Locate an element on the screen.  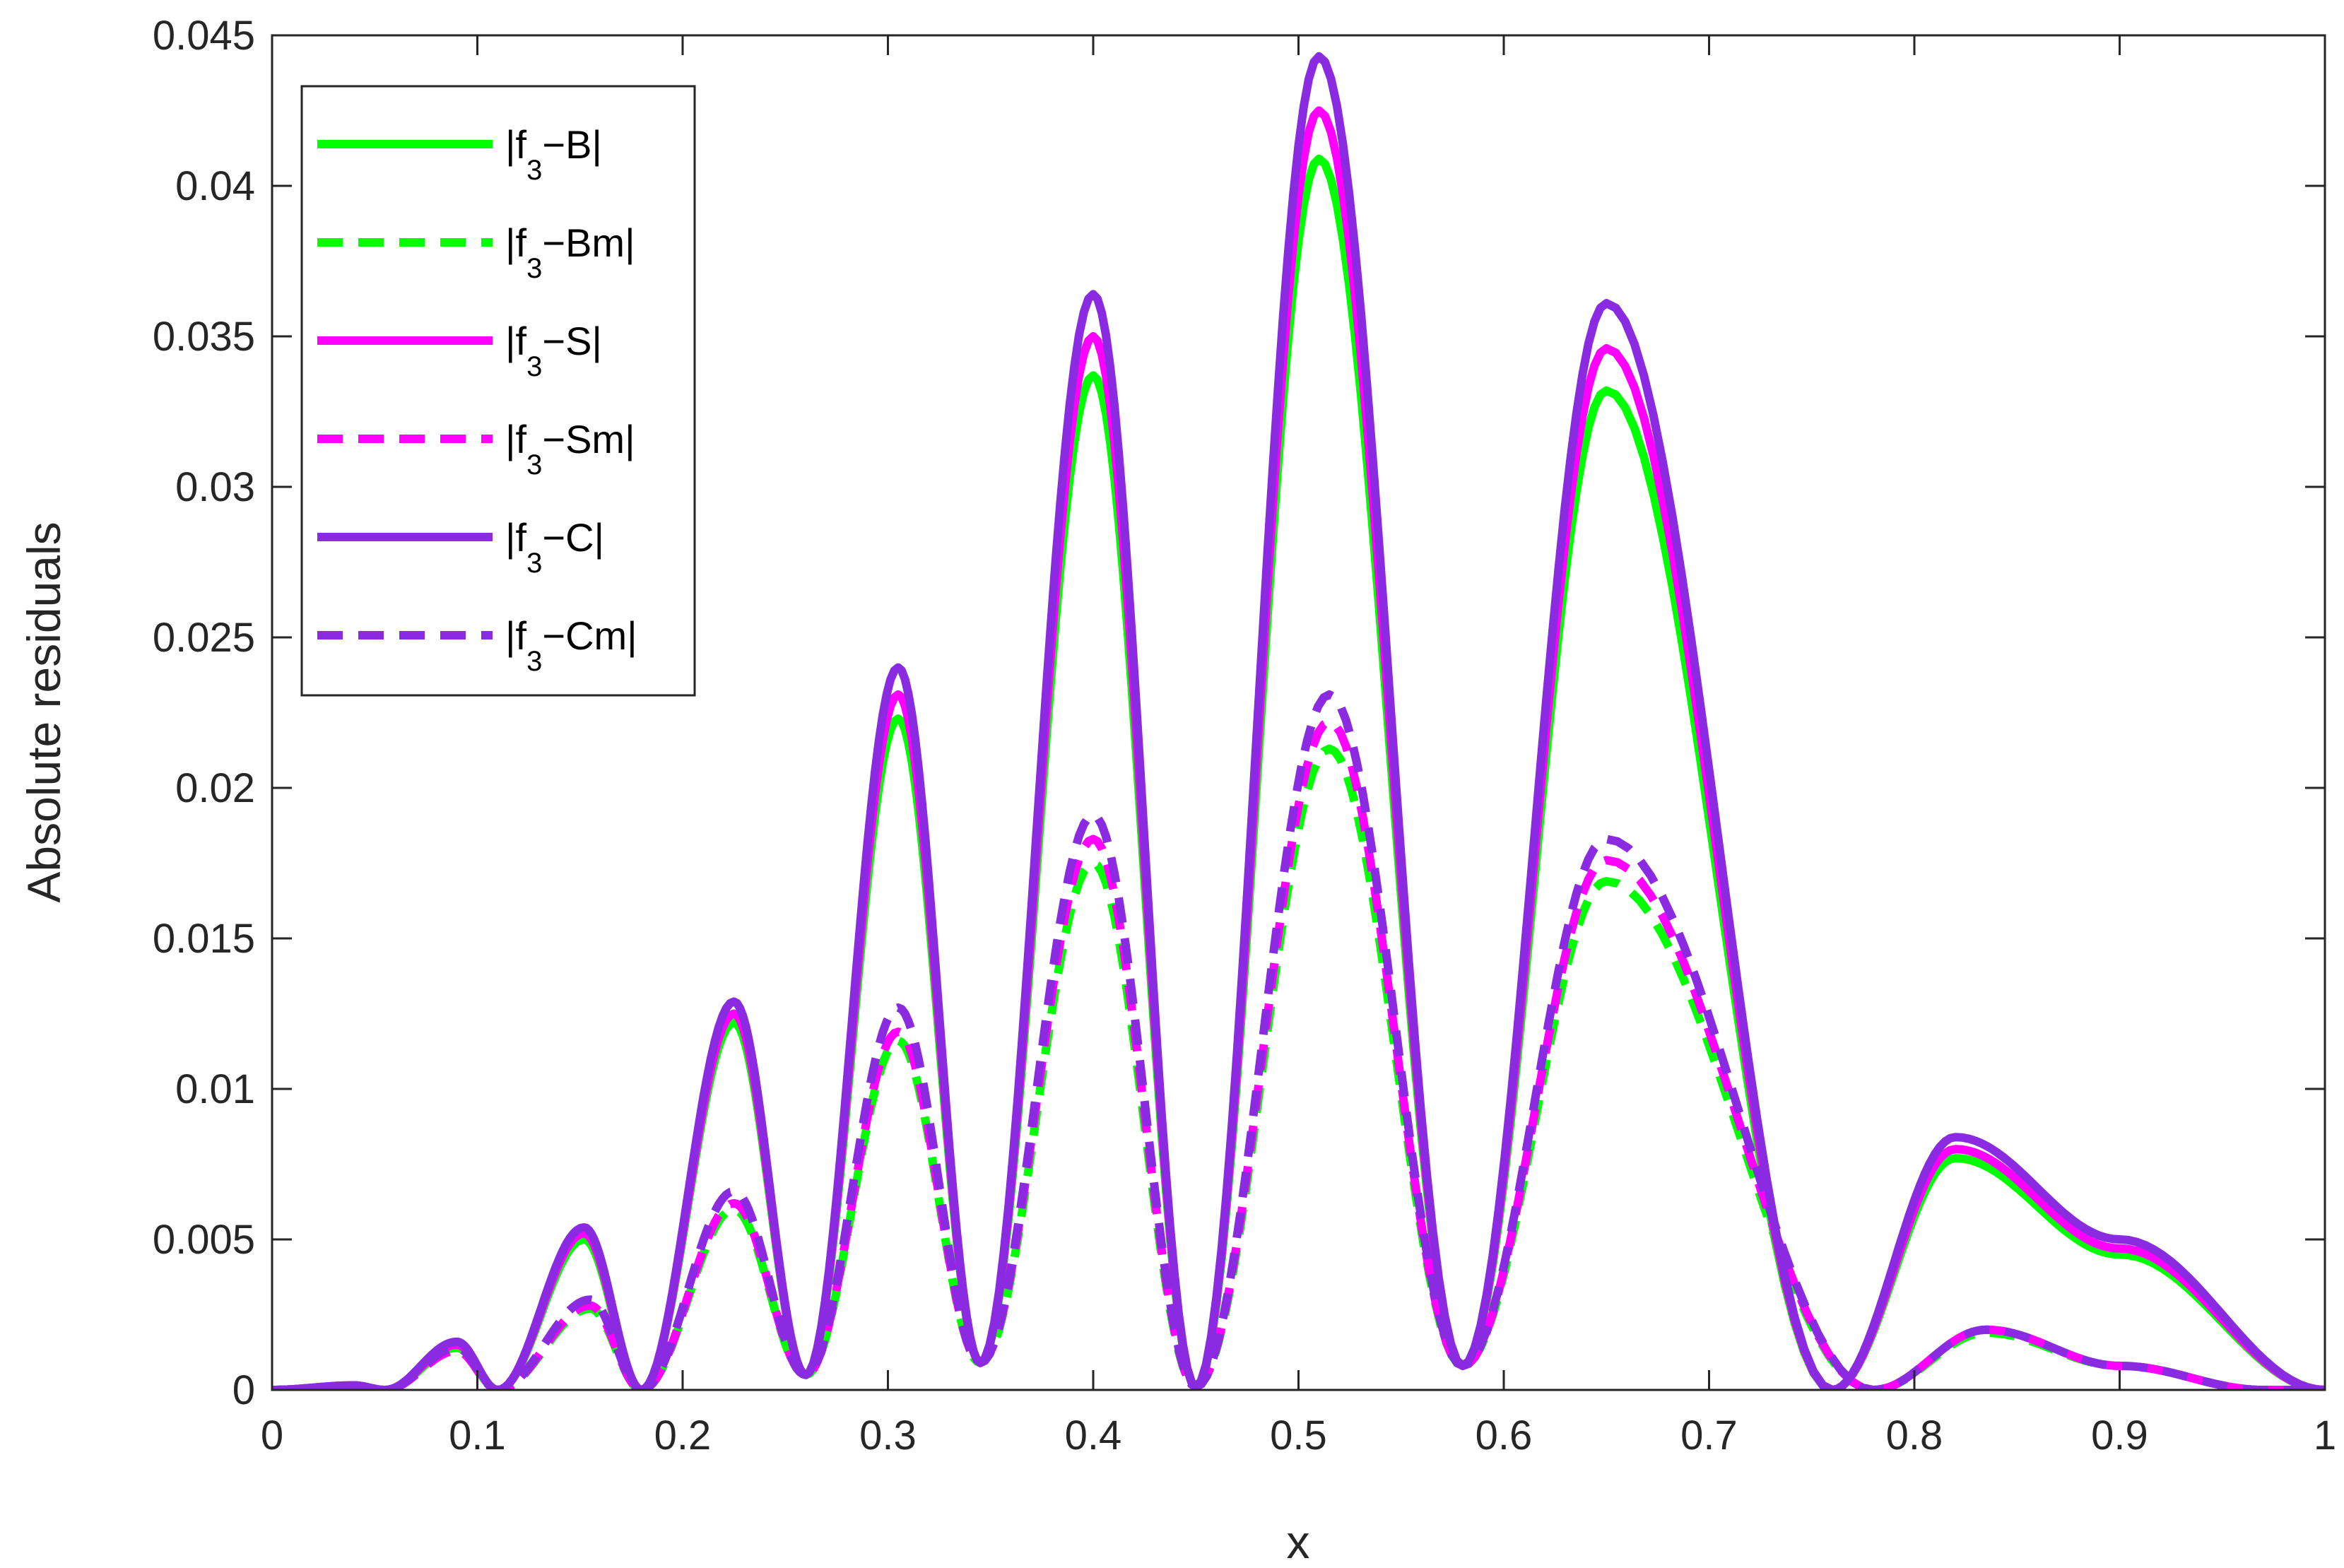
x-tick-label: 0.9 is located at coordinates (2120, 1435).